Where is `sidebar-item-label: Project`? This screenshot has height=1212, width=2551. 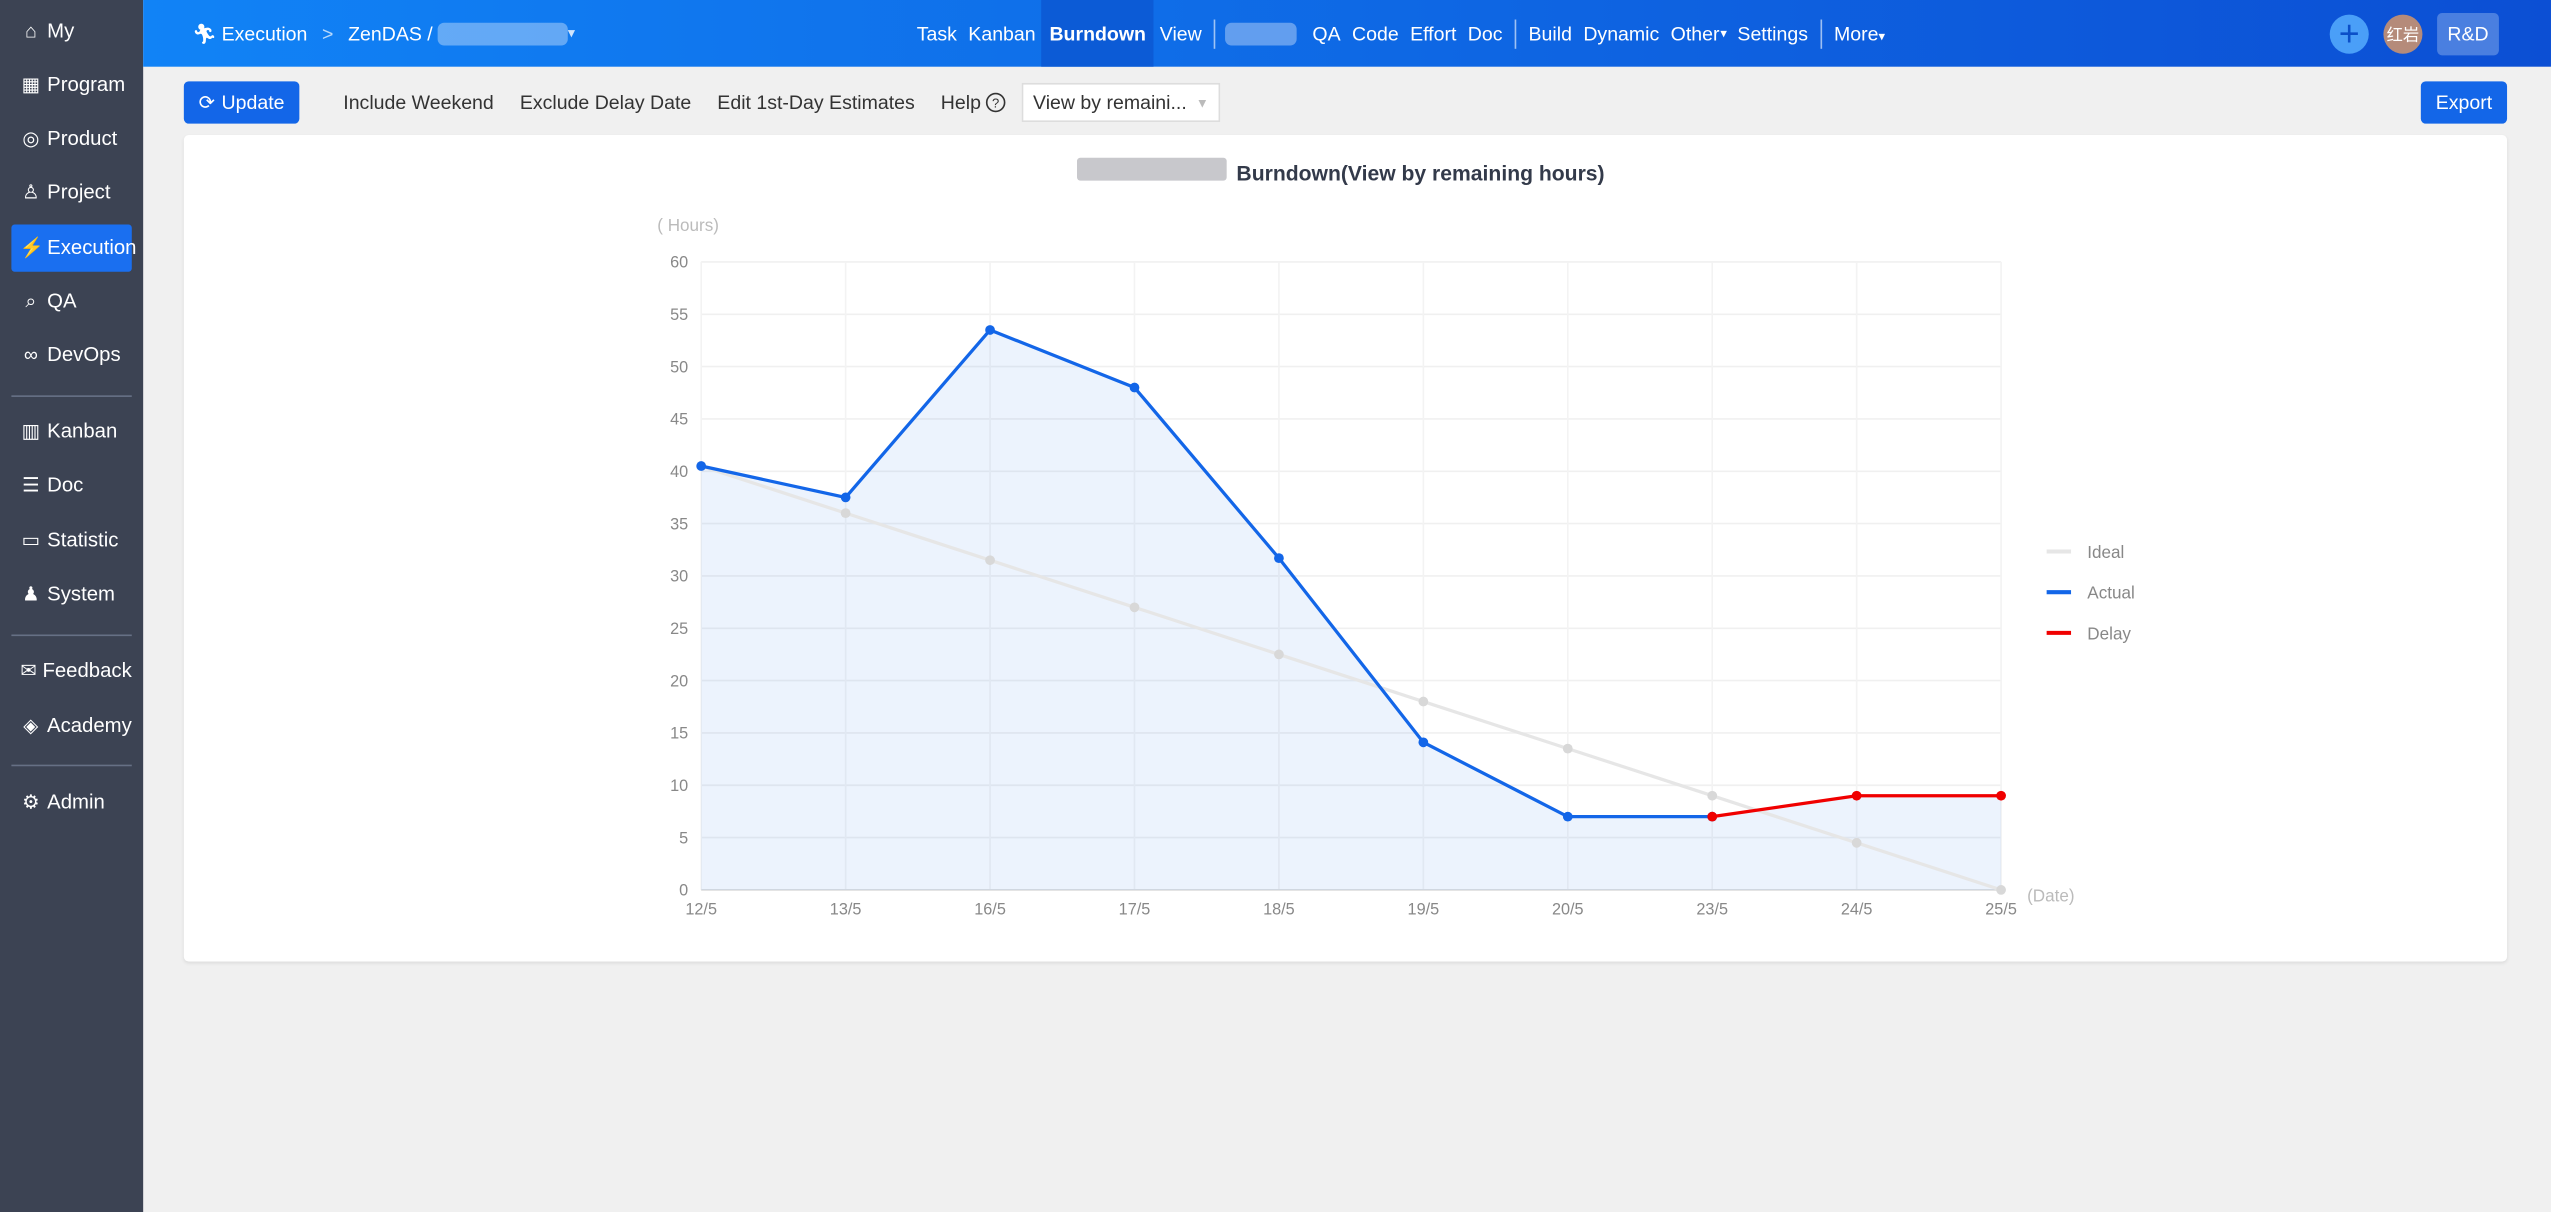 sidebar-item-label: Project is located at coordinates (79, 192).